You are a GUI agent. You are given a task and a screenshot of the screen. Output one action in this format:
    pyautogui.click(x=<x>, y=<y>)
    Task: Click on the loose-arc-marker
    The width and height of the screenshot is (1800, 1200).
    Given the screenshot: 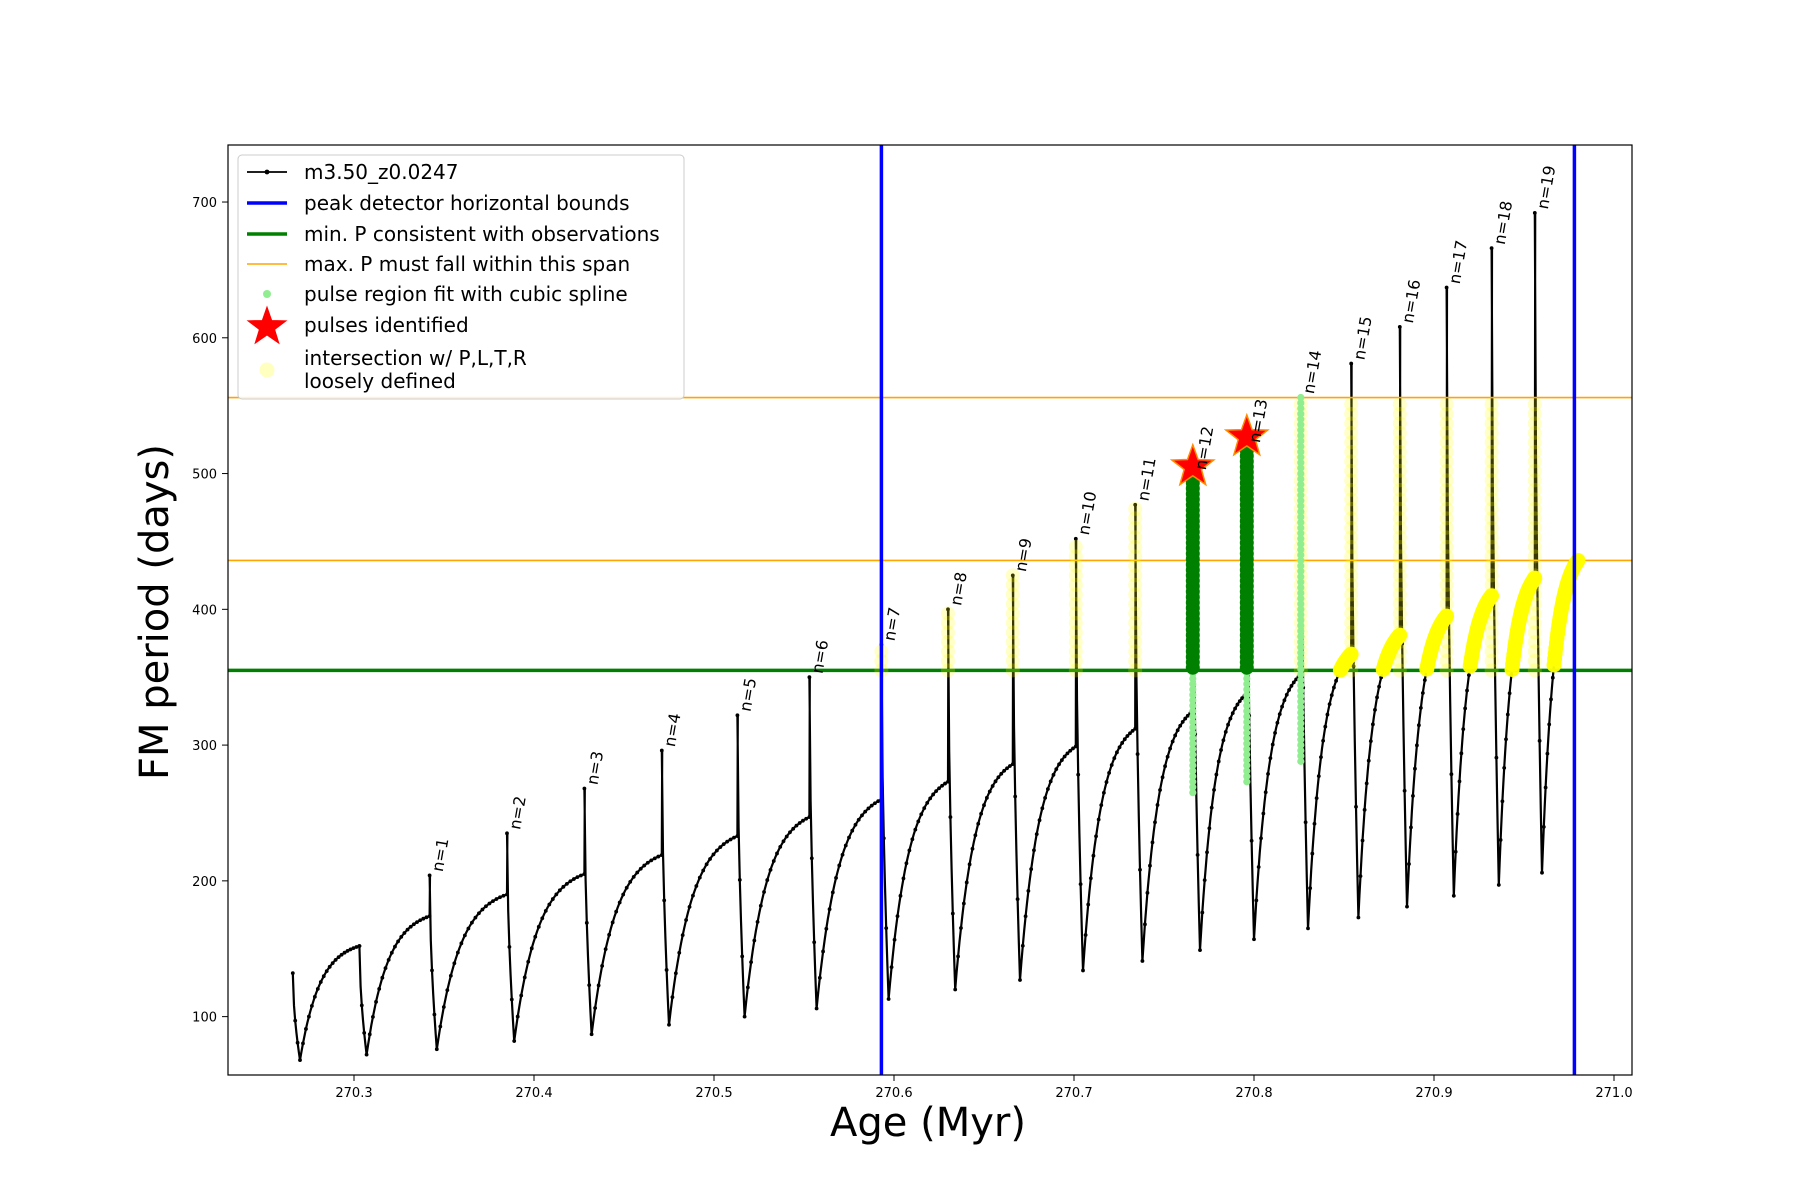 What is the action you would take?
    pyautogui.click(x=1535, y=578)
    